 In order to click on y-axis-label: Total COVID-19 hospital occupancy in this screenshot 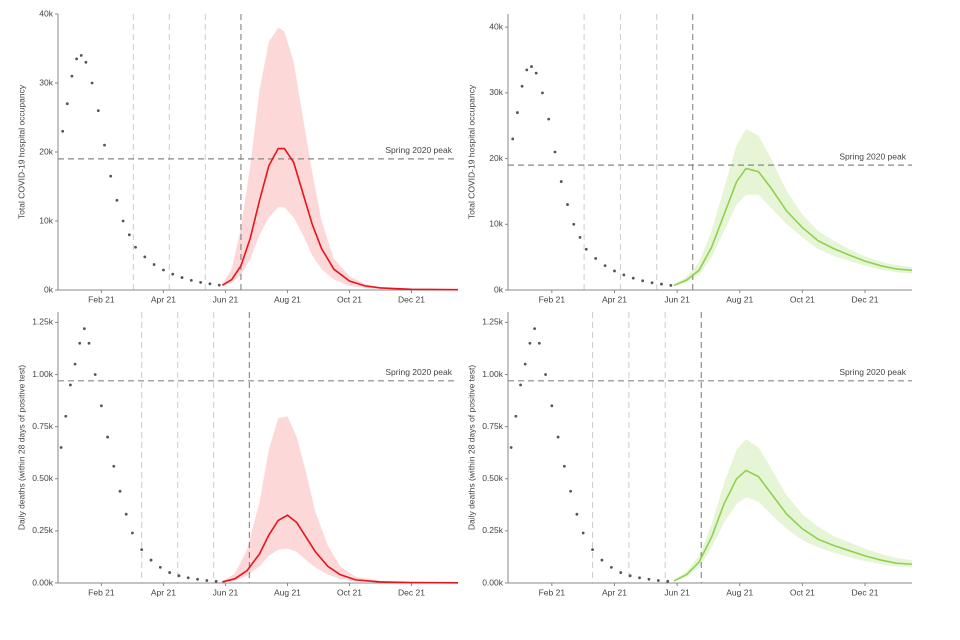, I will do `click(21, 151)`.